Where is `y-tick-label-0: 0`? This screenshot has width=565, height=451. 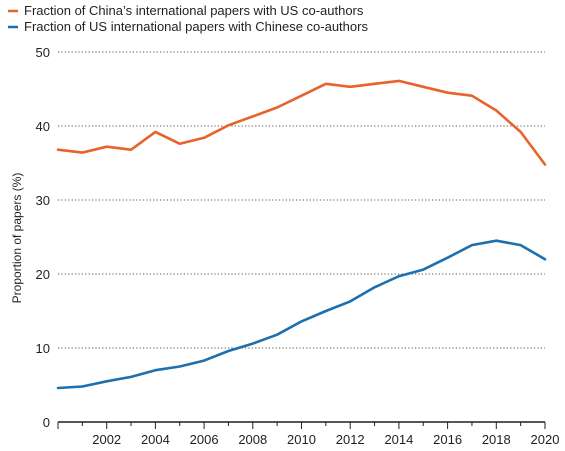 y-tick-label-0: 0 is located at coordinates (46, 422).